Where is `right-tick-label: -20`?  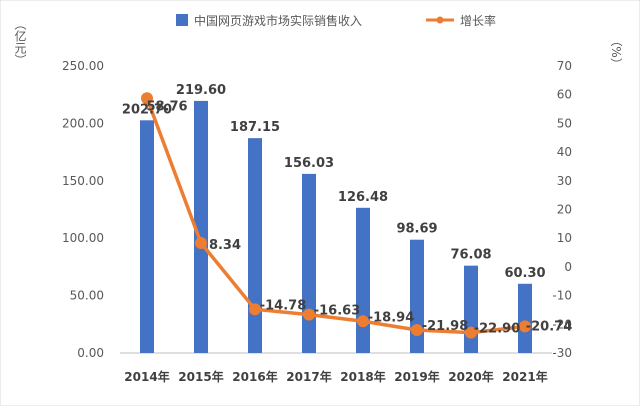 right-tick-label: -20 is located at coordinates (562, 324).